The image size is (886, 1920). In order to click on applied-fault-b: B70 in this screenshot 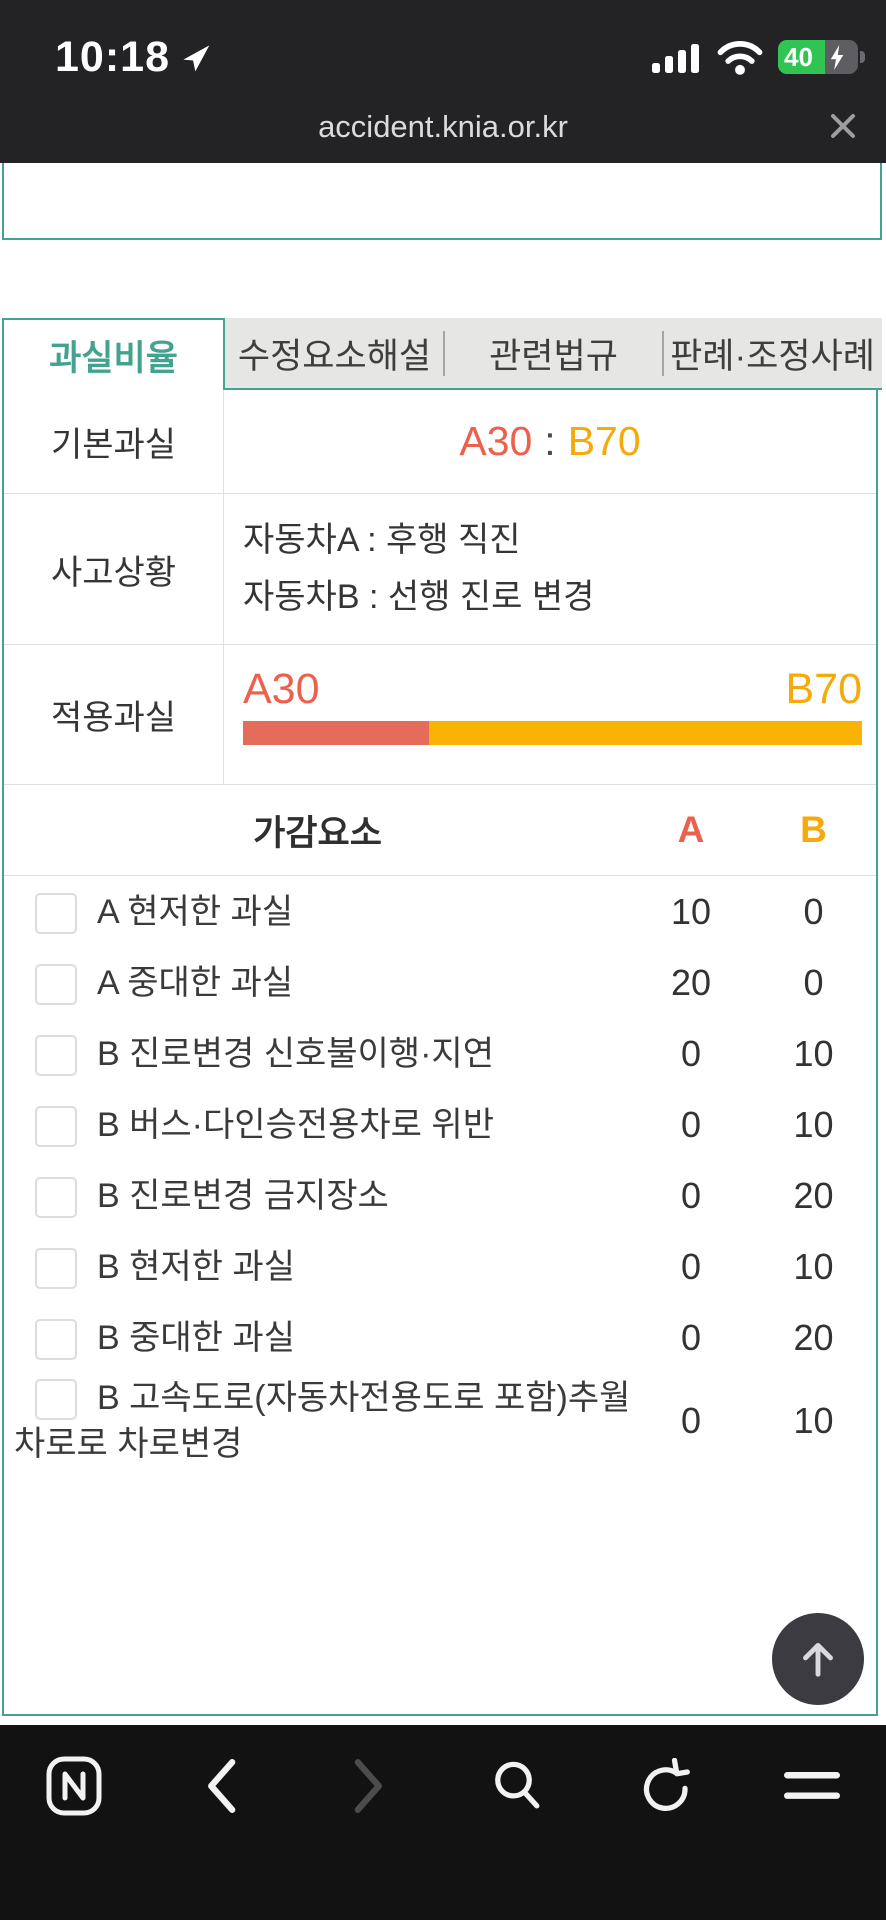, I will do `click(823, 689)`.